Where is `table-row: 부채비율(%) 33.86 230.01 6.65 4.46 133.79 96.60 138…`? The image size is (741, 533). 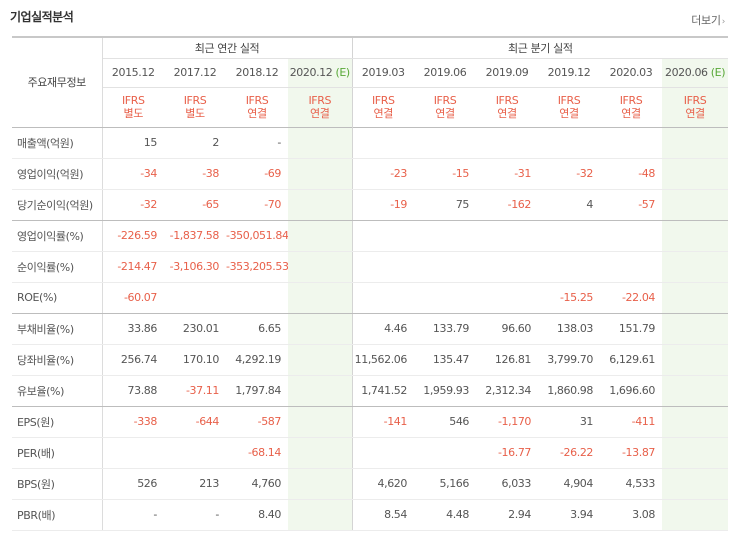
table-row: 부채비율(%) 33.86 230.01 6.65 4.46 133.79 96.60 138… is located at coordinates (370, 329).